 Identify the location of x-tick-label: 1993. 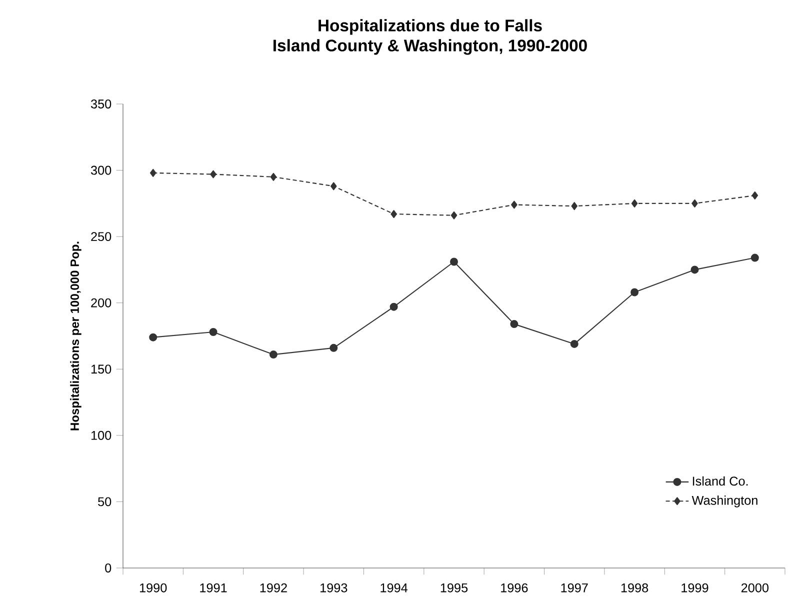
(334, 587).